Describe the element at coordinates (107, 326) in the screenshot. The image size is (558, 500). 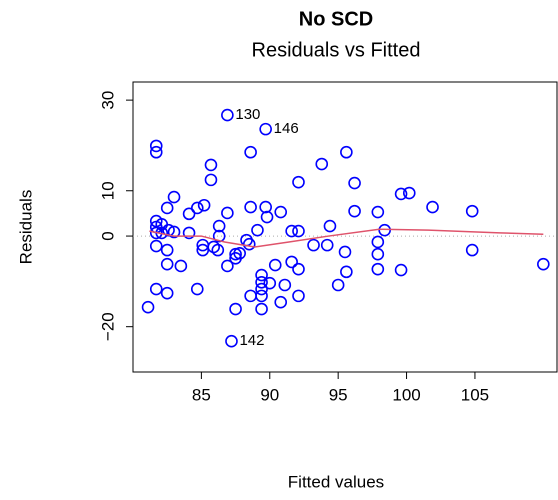
I see `y-tick-label: −20` at that location.